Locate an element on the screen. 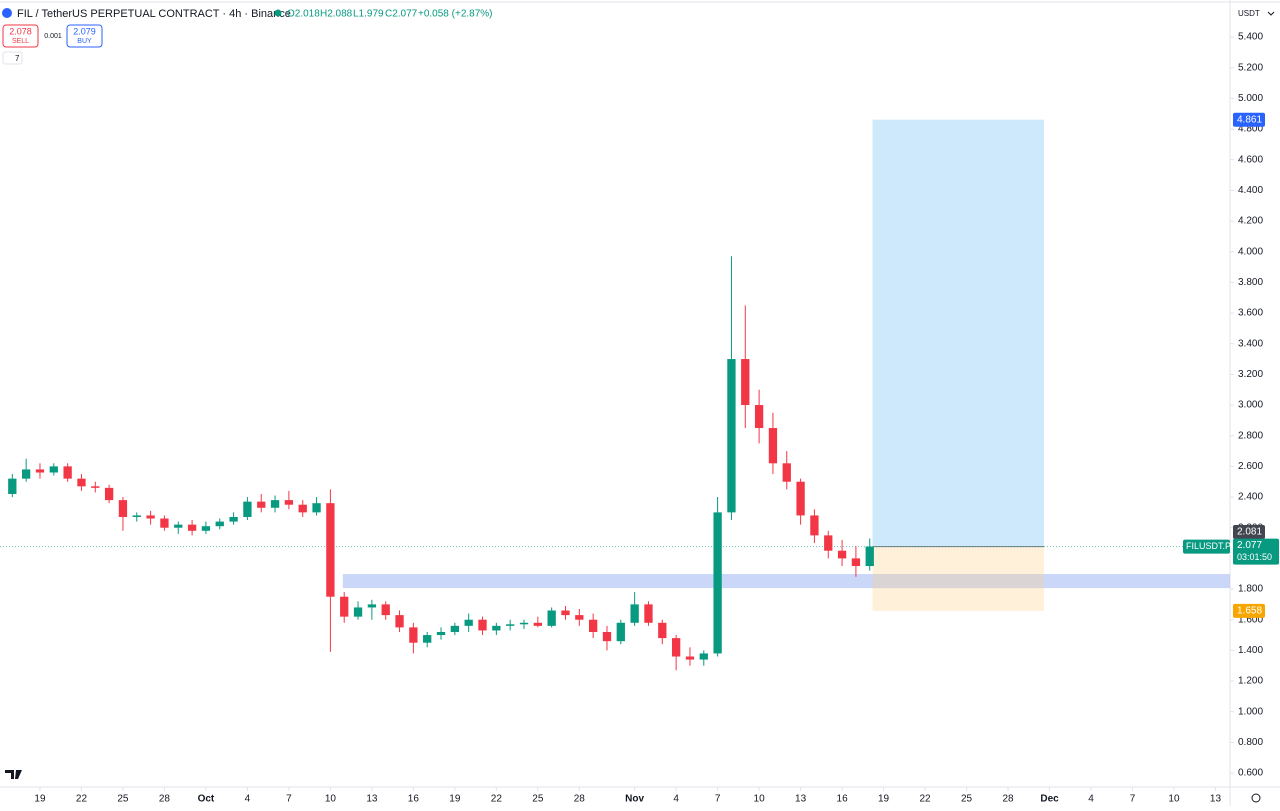 This screenshot has height=811, width=1280. stop-label-bg is located at coordinates (1249, 610).